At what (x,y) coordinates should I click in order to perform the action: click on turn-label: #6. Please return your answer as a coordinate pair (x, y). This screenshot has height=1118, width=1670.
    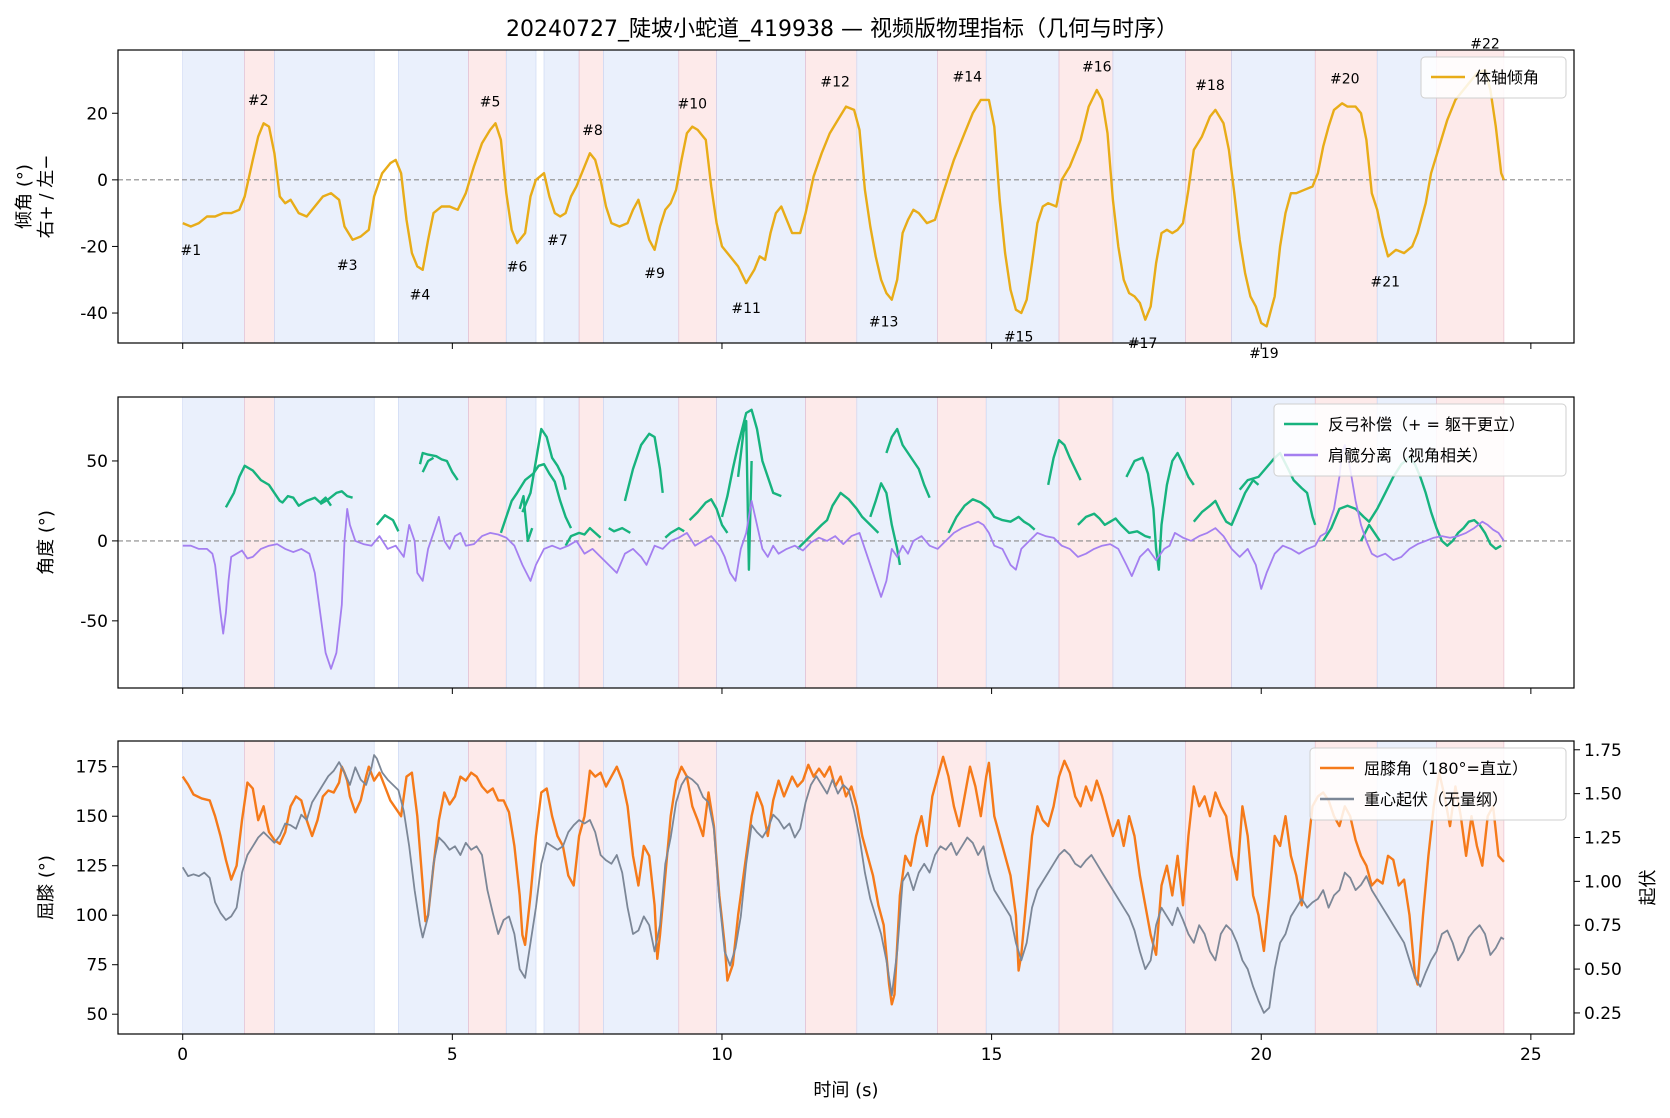
    Looking at the image, I should click on (517, 267).